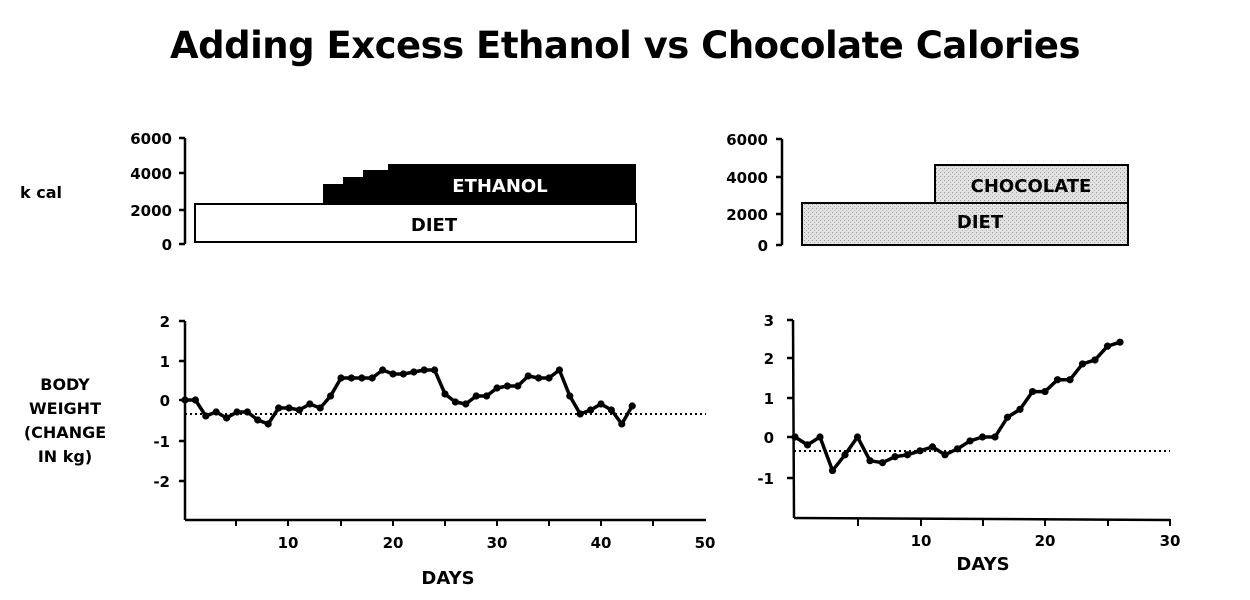 The image size is (1250, 600). What do you see at coordinates (65, 456) in the screenshot?
I see `weight-label-line: IN kg)` at bounding box center [65, 456].